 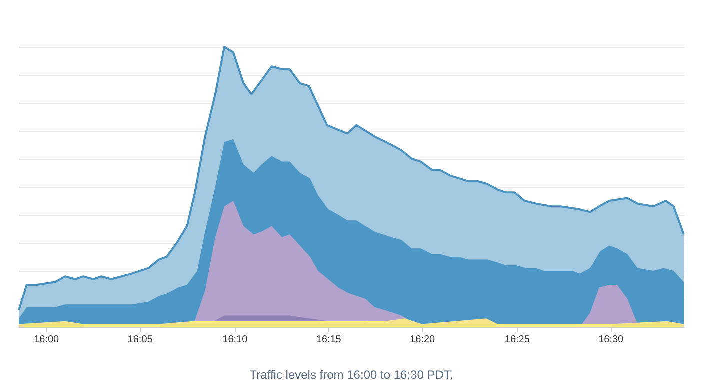 I want to click on x-tick-label: 16:30, so click(x=611, y=340).